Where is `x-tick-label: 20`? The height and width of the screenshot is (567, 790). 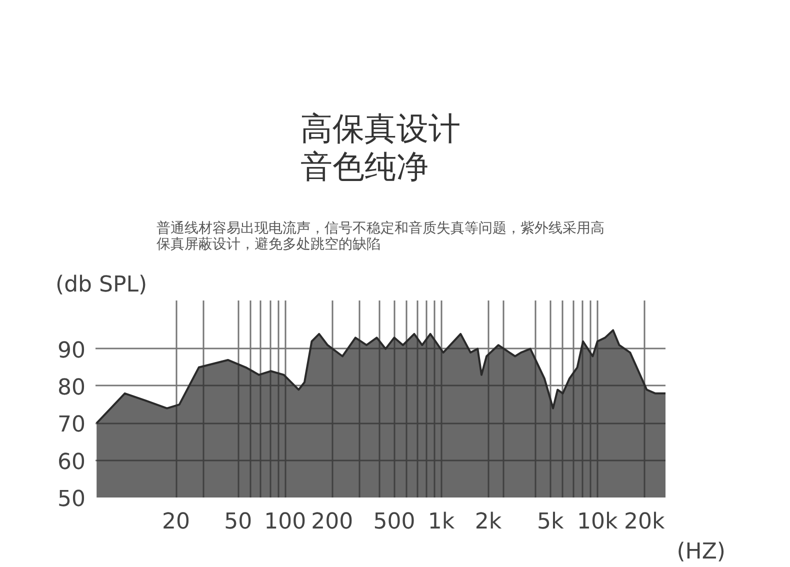
x-tick-label: 20 is located at coordinates (176, 522).